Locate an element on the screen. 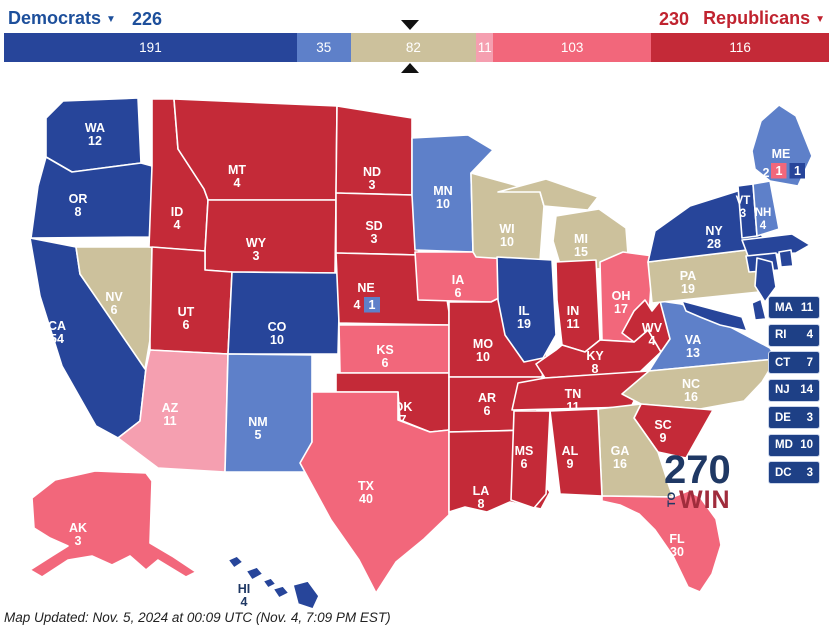 The height and width of the screenshot is (633, 833). logo-to-text: TO is located at coordinates (672, 499).